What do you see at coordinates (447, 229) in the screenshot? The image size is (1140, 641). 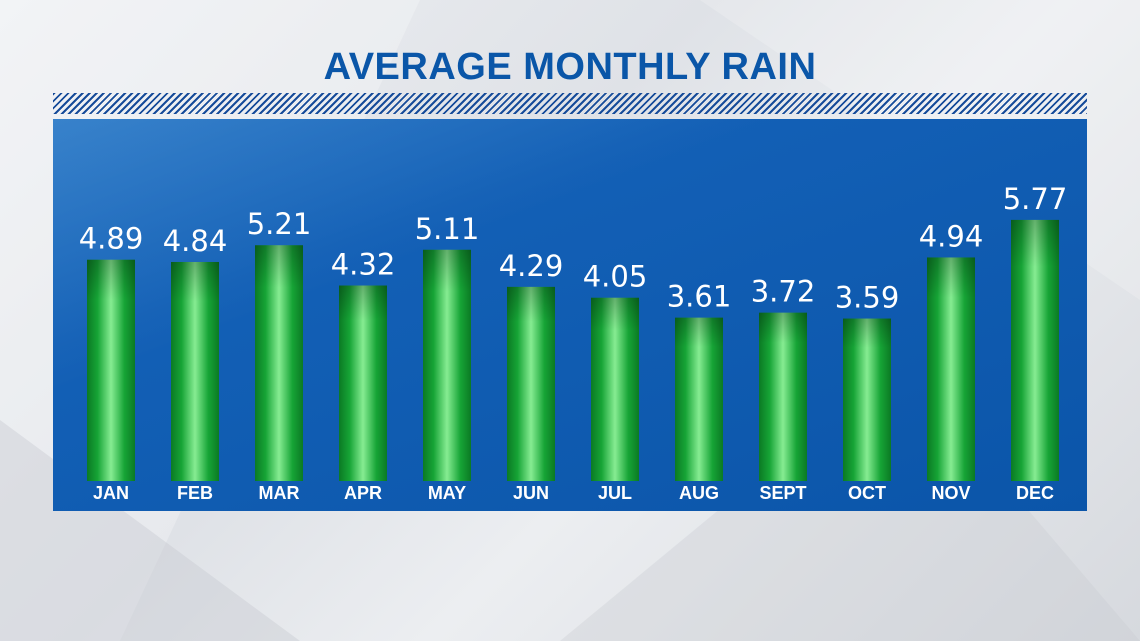 I see `value-label-may: 5.11` at bounding box center [447, 229].